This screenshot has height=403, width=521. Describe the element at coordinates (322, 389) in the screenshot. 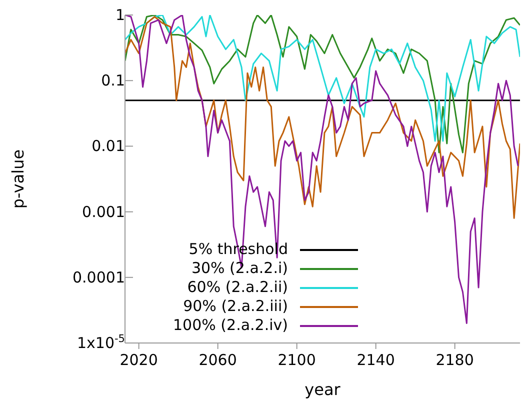

I see `x-axis-title: year` at that location.